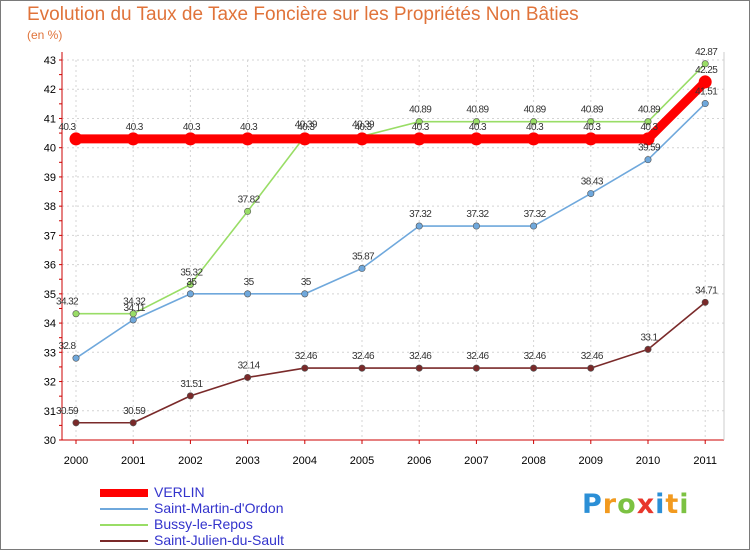  What do you see at coordinates (591, 461) in the screenshot?
I see `x-tick-label: 2009` at bounding box center [591, 461].